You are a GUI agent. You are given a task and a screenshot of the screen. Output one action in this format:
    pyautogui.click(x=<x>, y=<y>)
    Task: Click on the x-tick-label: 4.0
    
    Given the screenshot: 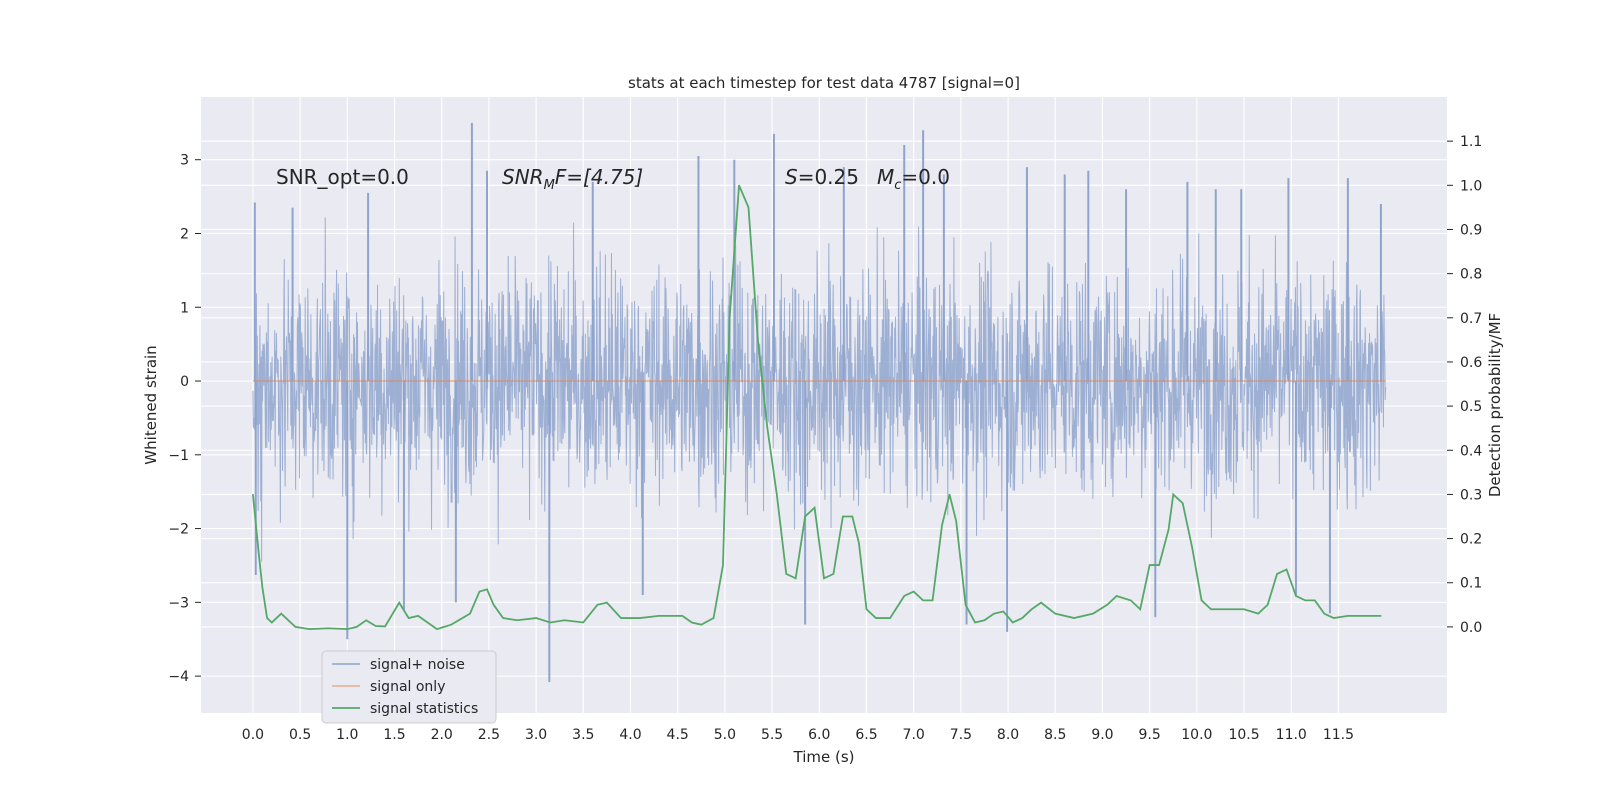 What is the action you would take?
    pyautogui.click(x=630, y=735)
    